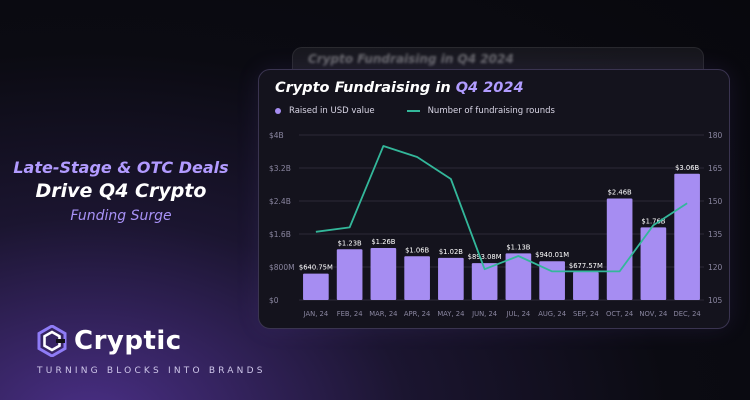  I want to click on x-tick-label: NOV, 24, so click(653, 314).